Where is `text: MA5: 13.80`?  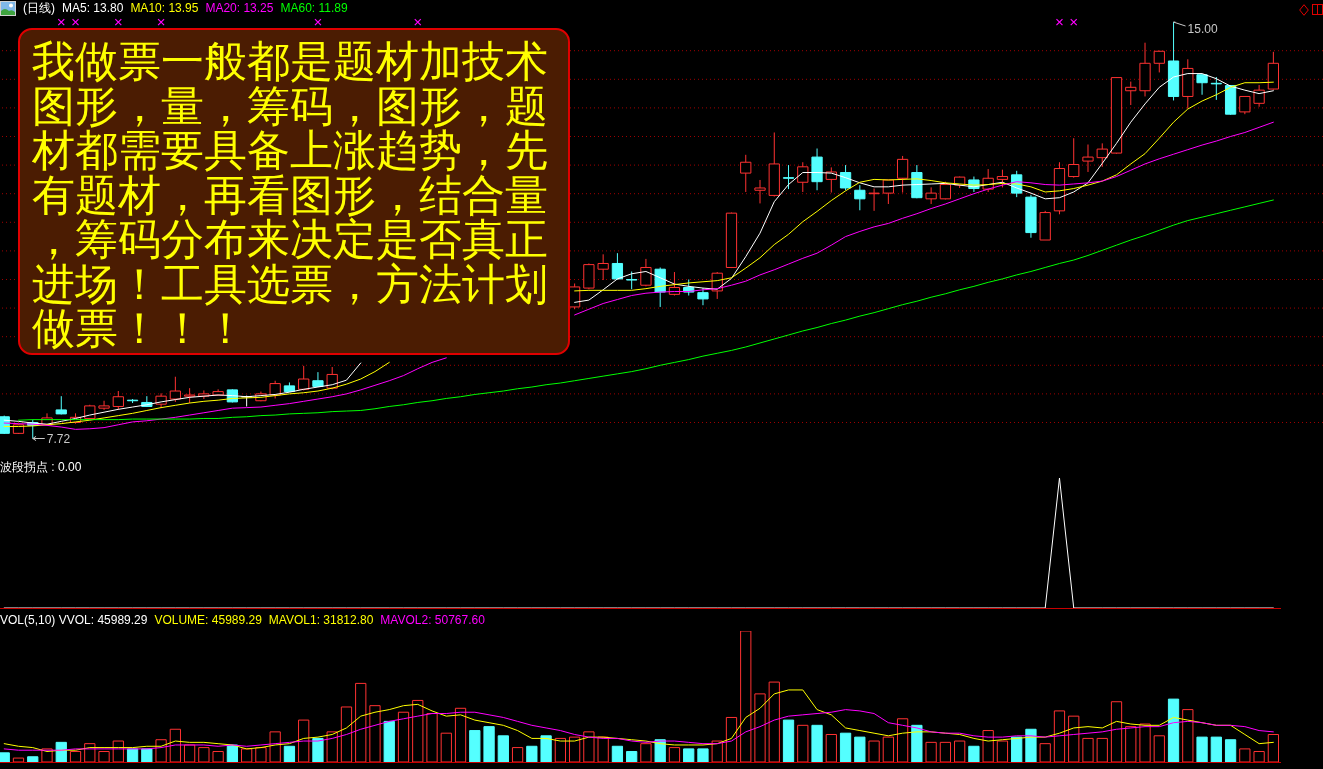
text: MA5: 13.80 is located at coordinates (93, 8).